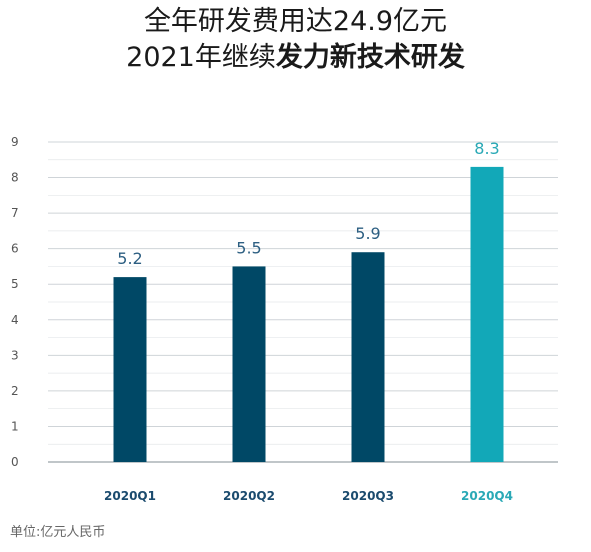 The width and height of the screenshot is (591, 552). What do you see at coordinates (15, 462) in the screenshot?
I see `y-tick-label: 0` at bounding box center [15, 462].